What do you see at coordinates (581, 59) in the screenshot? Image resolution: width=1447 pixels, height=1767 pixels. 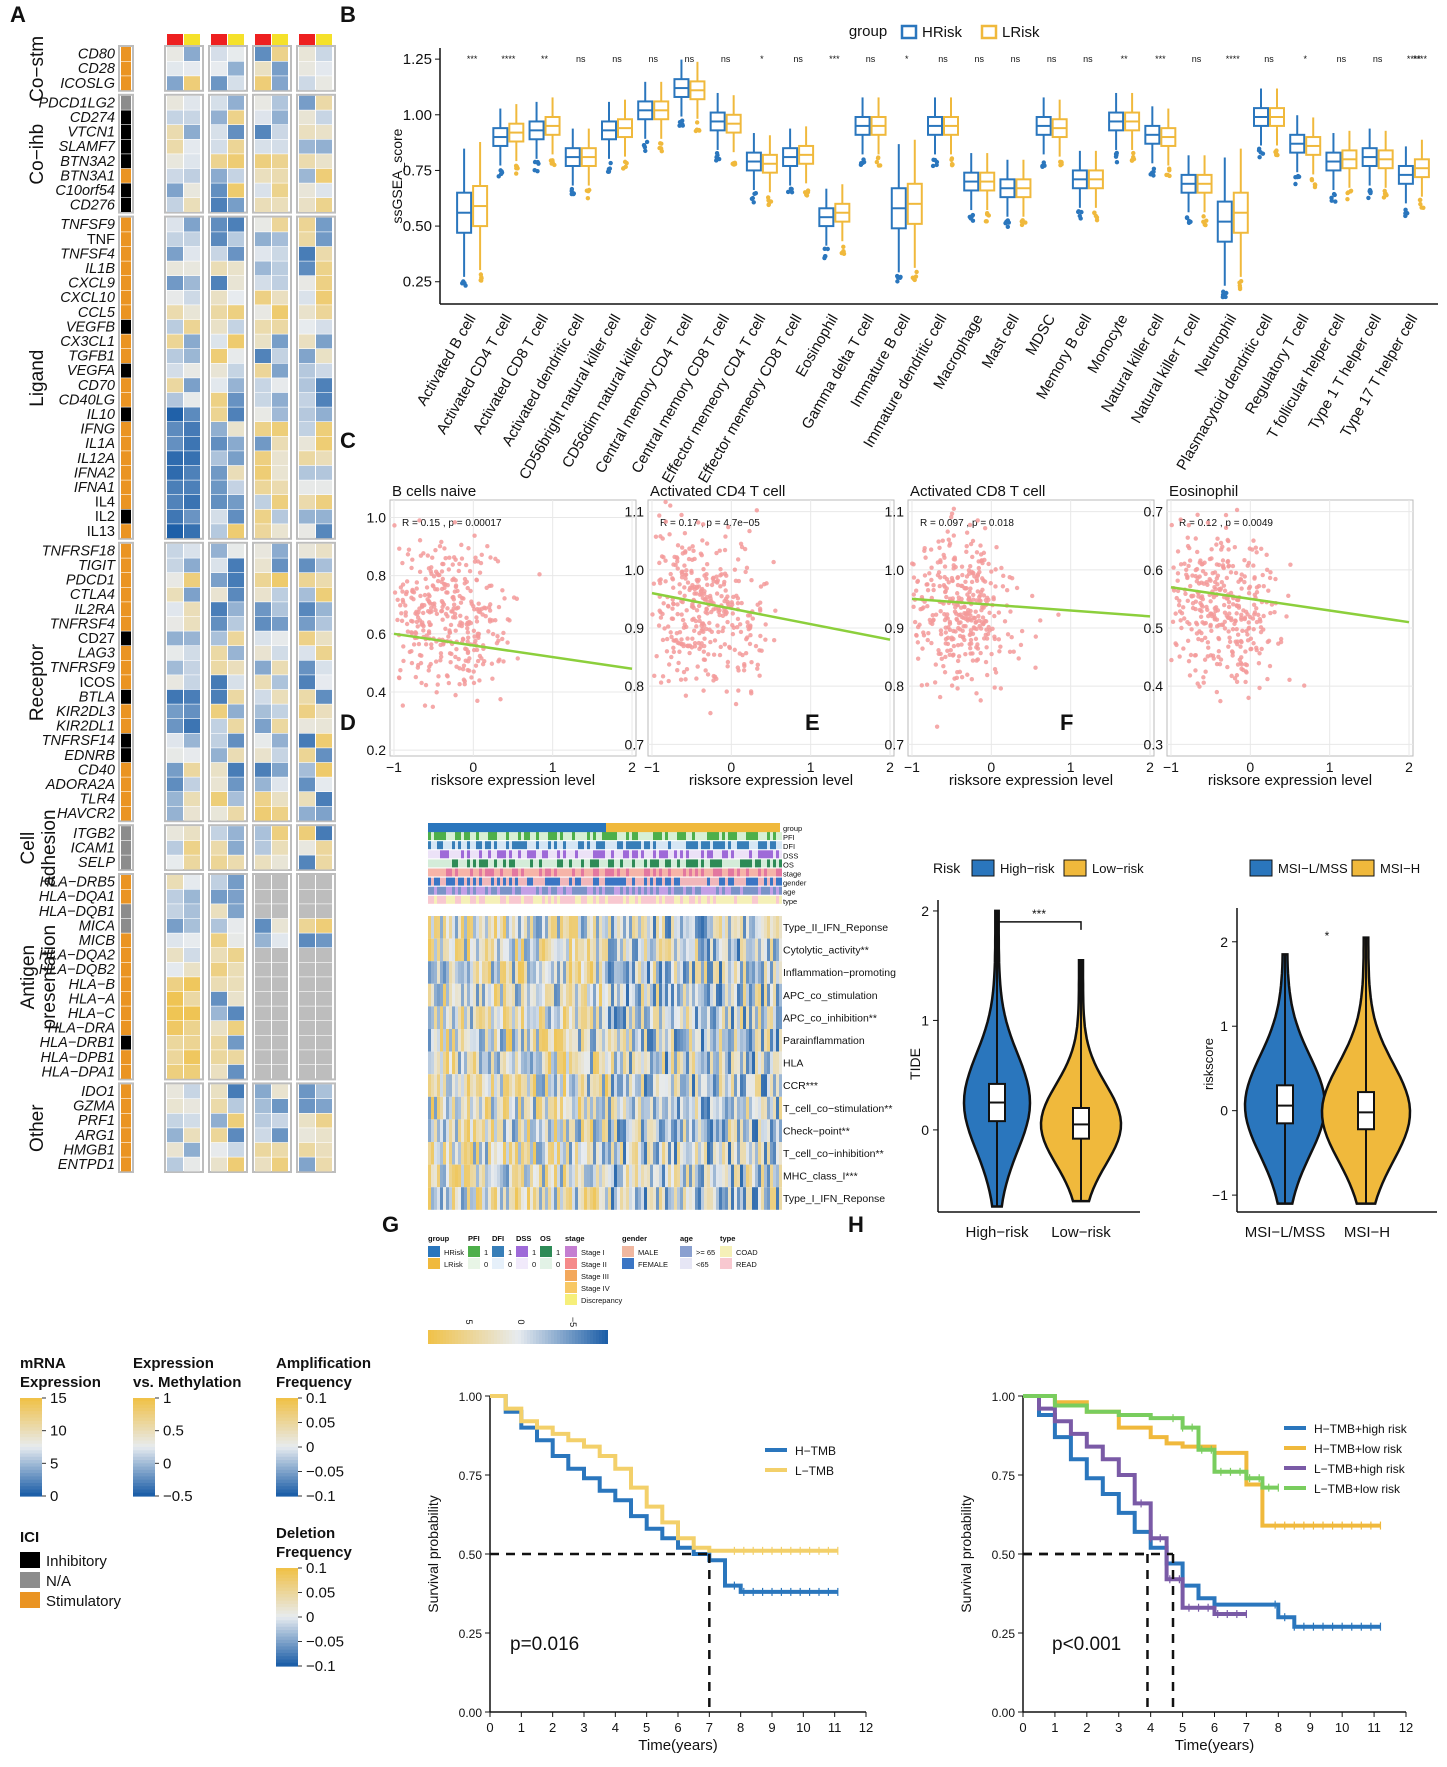 I see `significance-label: ns` at bounding box center [581, 59].